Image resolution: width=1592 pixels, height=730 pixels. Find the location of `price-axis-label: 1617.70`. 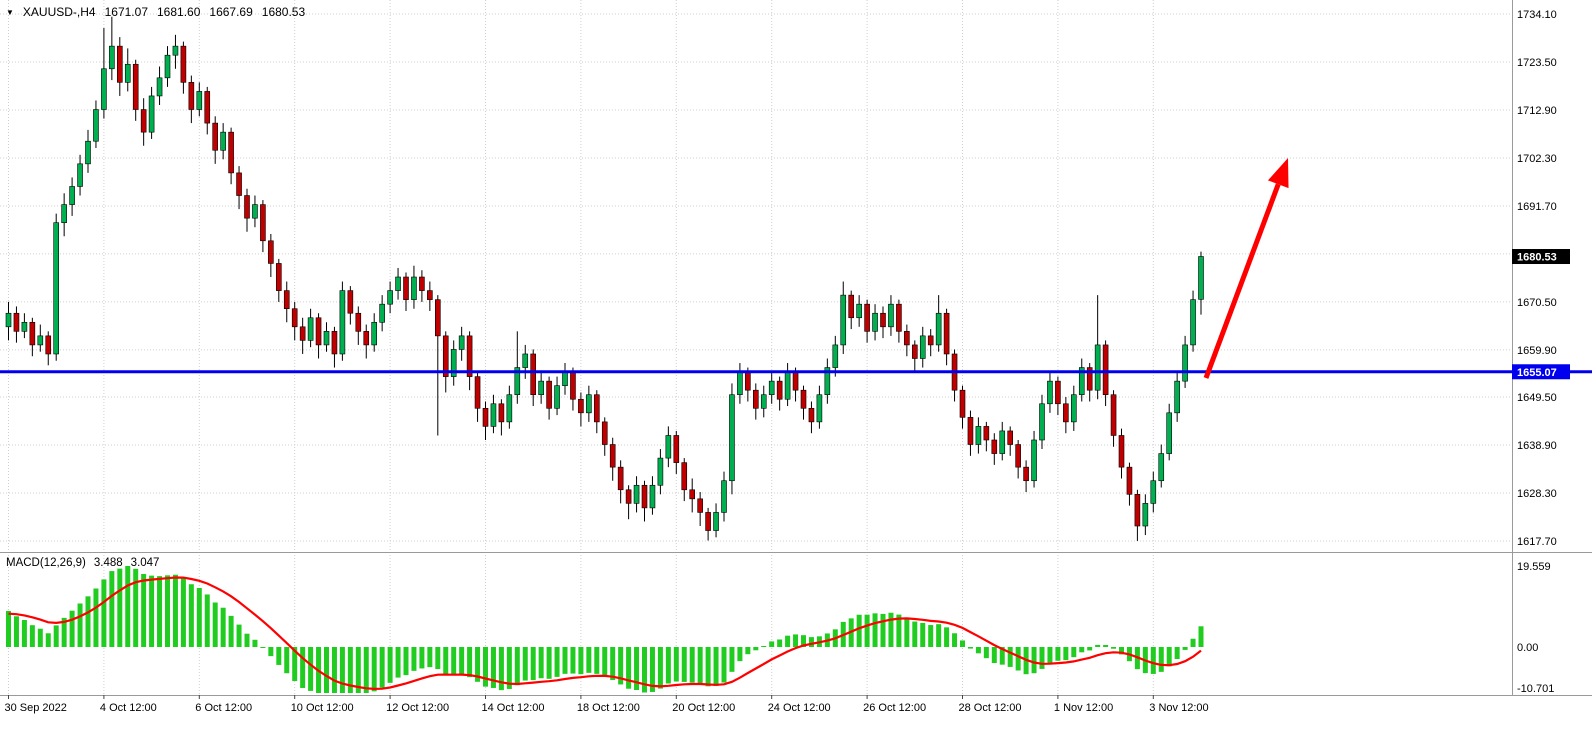

price-axis-label: 1617.70 is located at coordinates (1537, 542).